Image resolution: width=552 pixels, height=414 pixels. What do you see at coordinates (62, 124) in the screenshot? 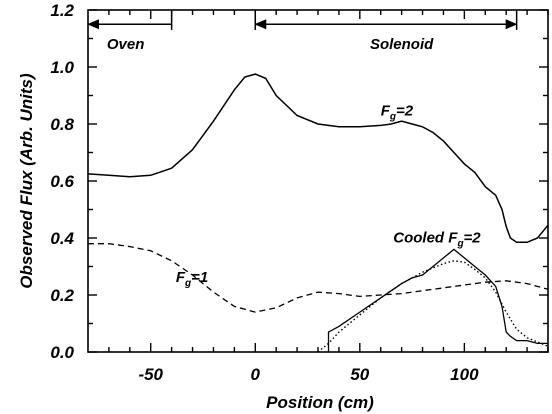
I see `y-tick-label: 0.8` at bounding box center [62, 124].